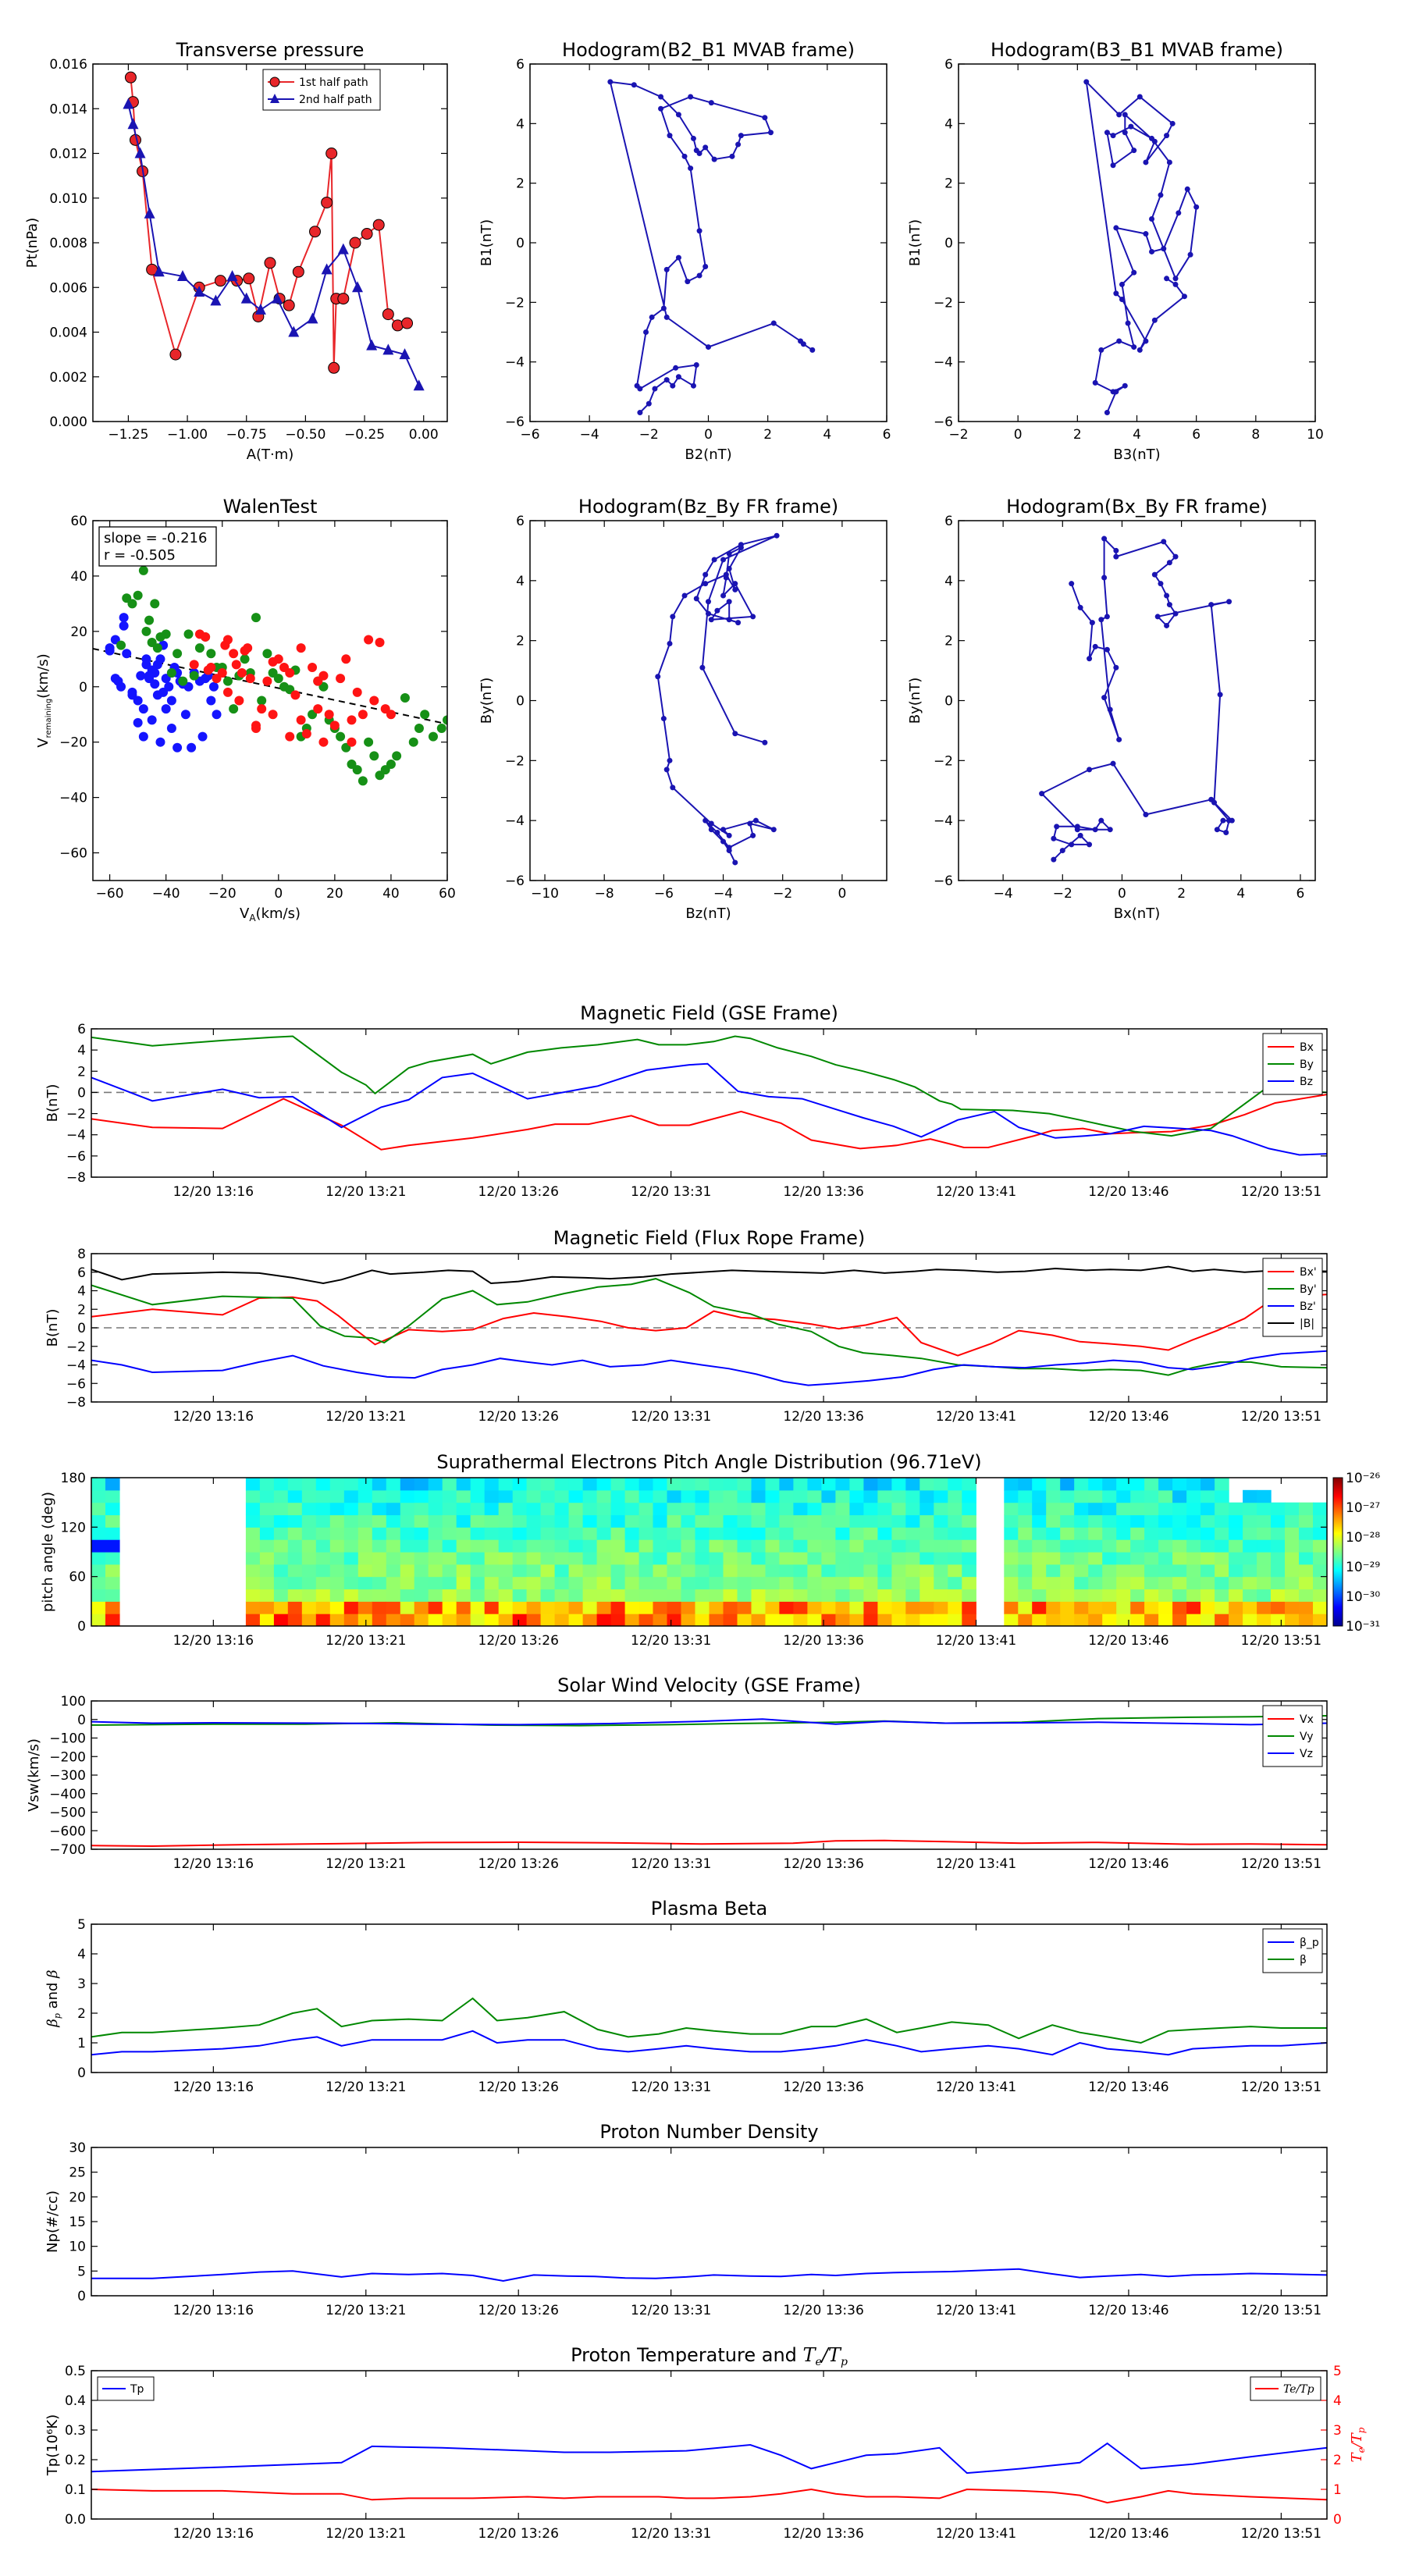 The width and height of the screenshot is (1405, 2576). I want to click on y-axis-label: Vsw(km/s), so click(34, 1775).